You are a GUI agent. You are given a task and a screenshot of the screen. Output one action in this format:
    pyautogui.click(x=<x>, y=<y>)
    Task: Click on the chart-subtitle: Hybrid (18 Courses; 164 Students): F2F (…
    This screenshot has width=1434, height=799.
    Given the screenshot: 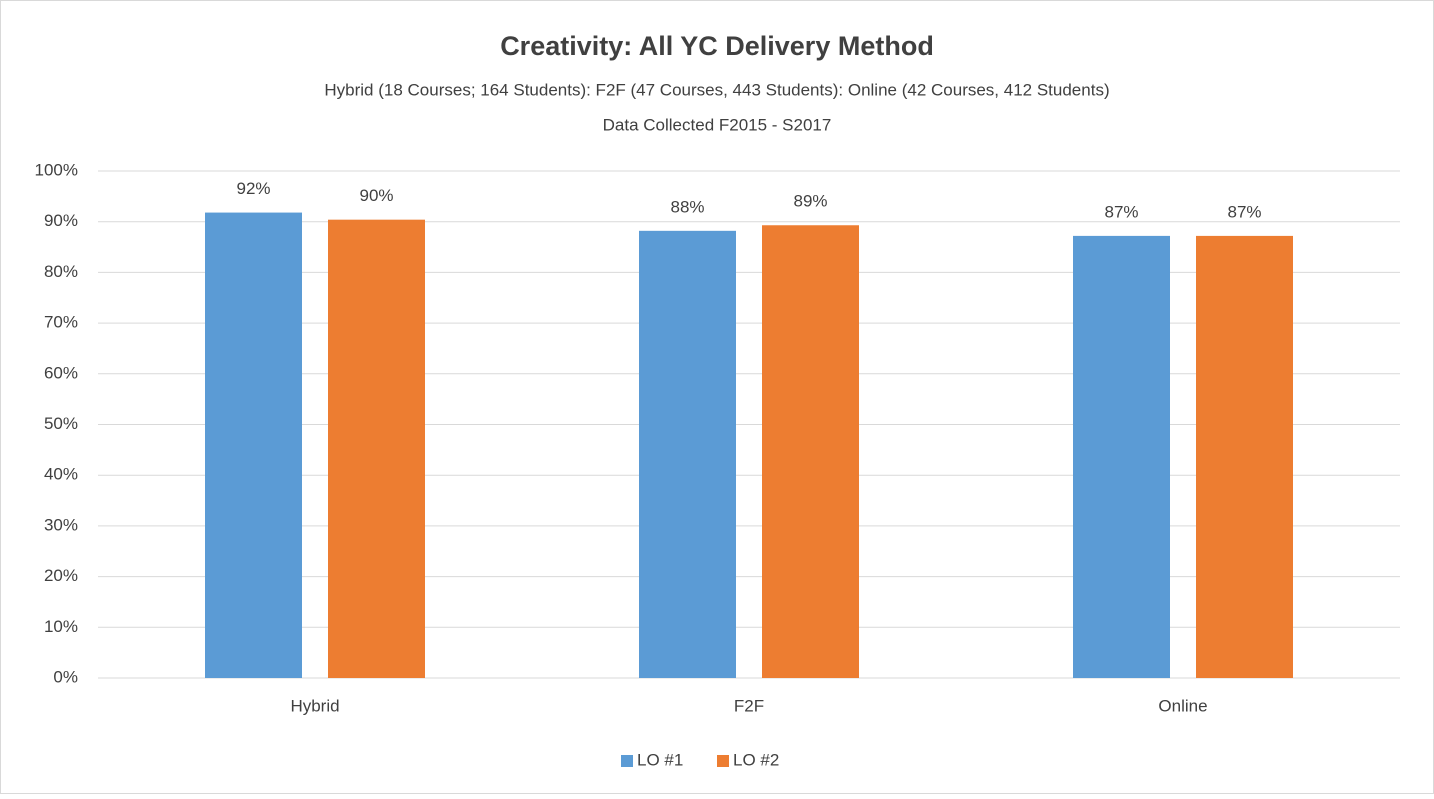 What is the action you would take?
    pyautogui.click(x=716, y=89)
    